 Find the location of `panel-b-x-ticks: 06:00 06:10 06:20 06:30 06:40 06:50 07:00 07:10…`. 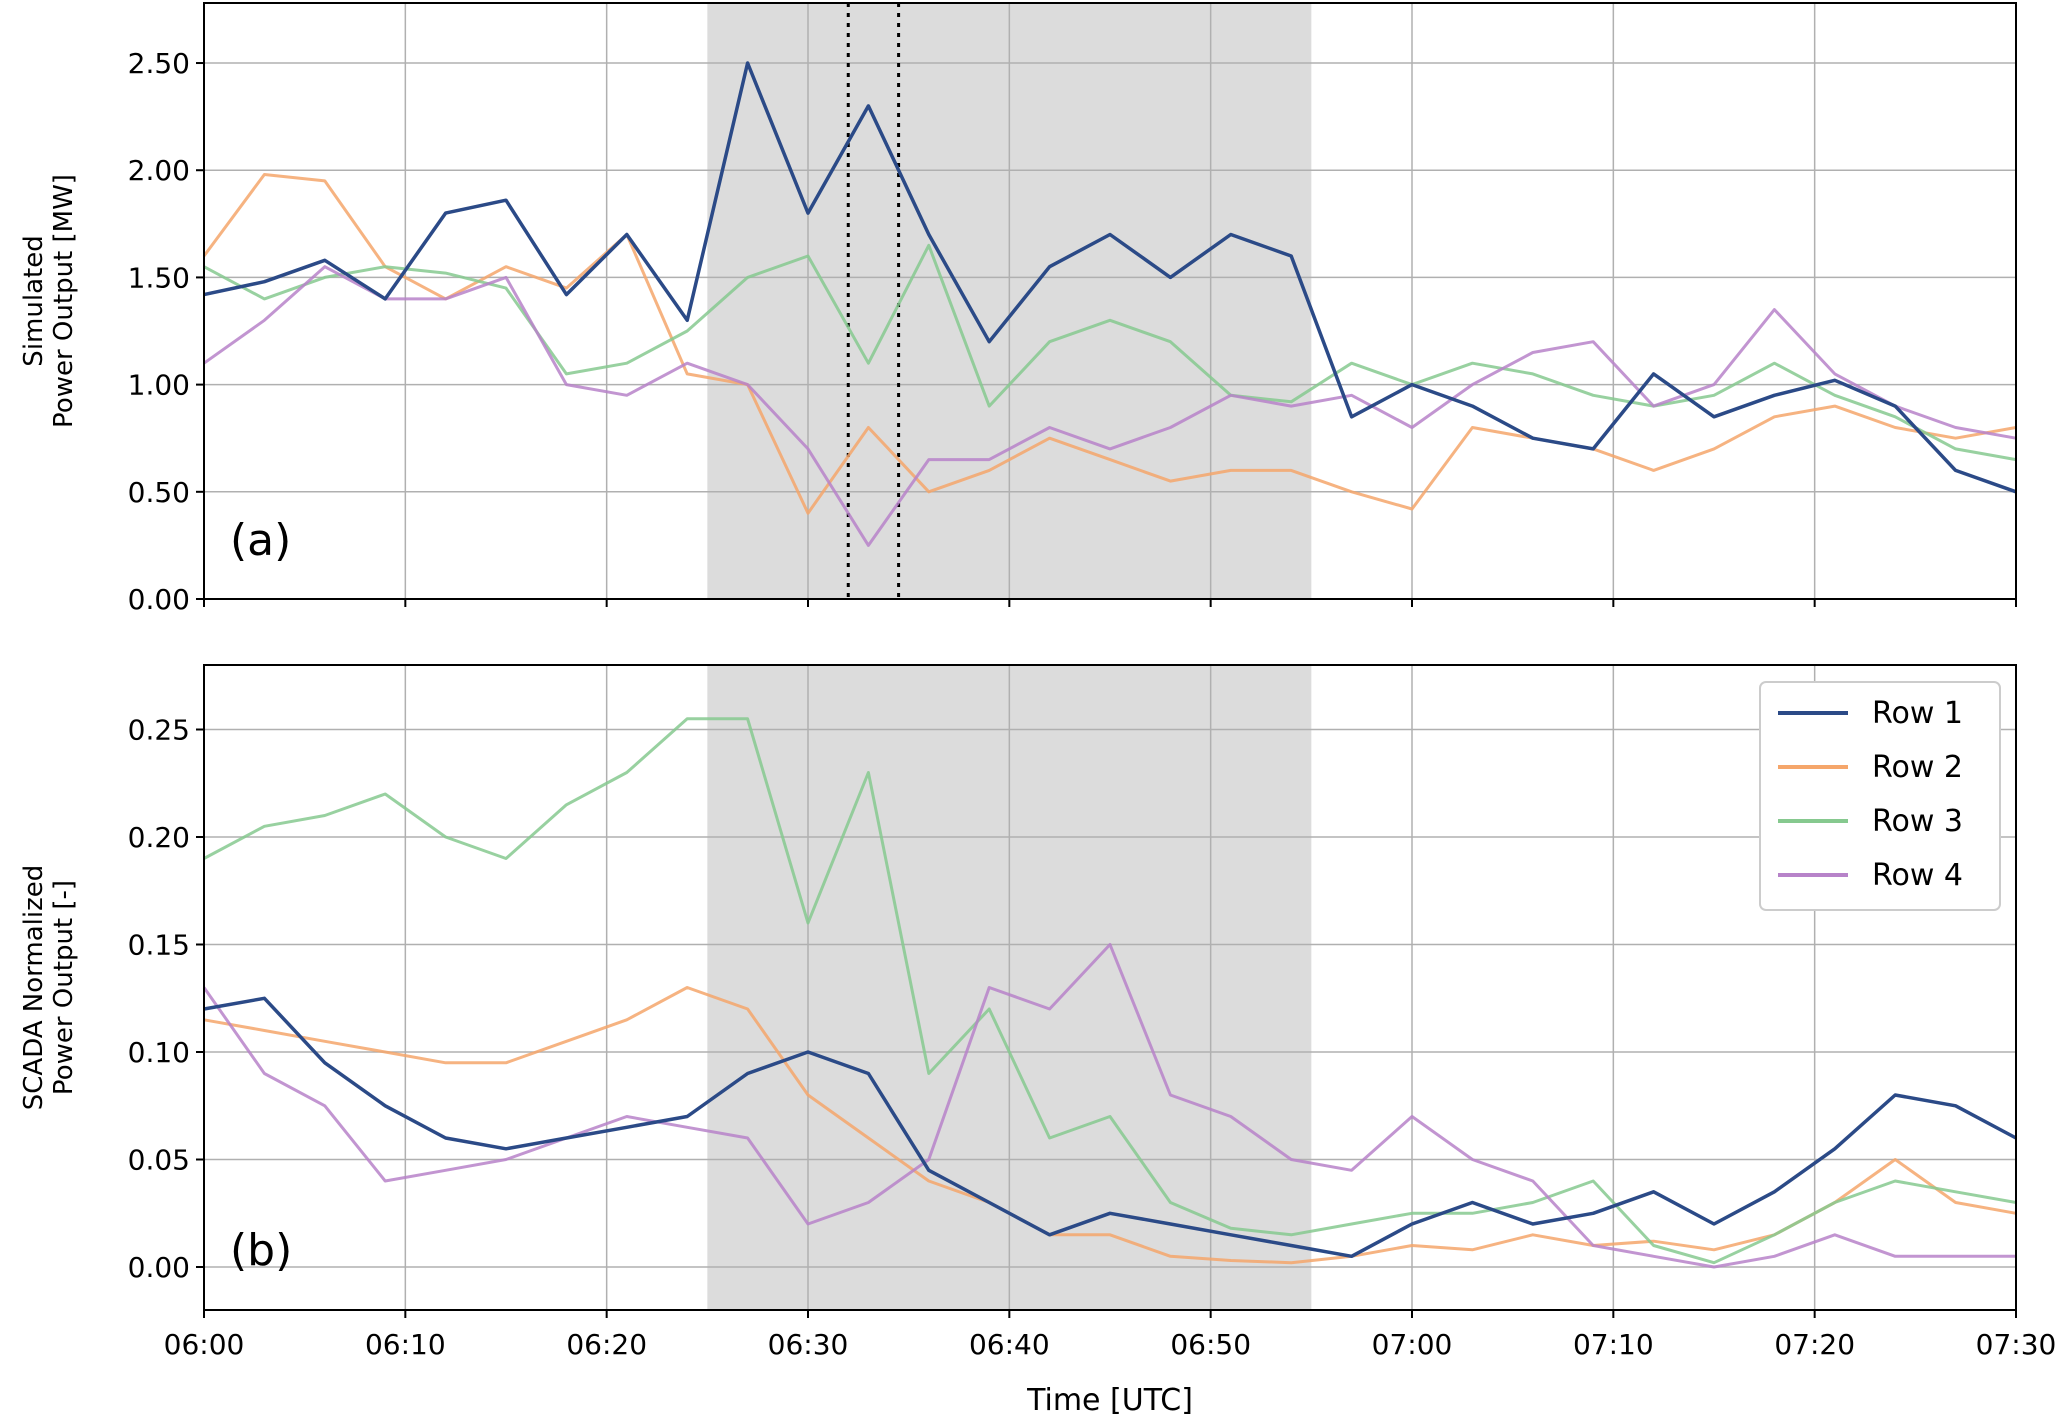

panel-b-x-ticks: 06:00 06:10 06:20 06:30 06:40 06:50 07:00 07:10… is located at coordinates (1110, 1335).